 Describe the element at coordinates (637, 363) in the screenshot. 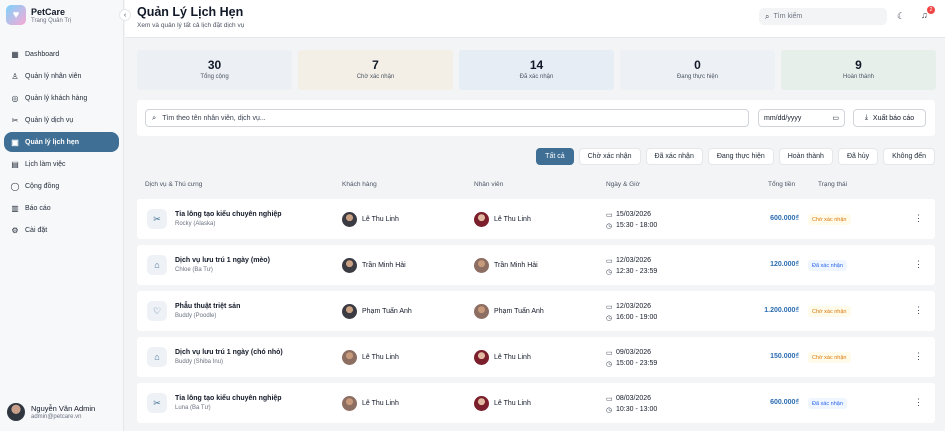

I see `appointment-time: 15:00 - 23:59` at that location.